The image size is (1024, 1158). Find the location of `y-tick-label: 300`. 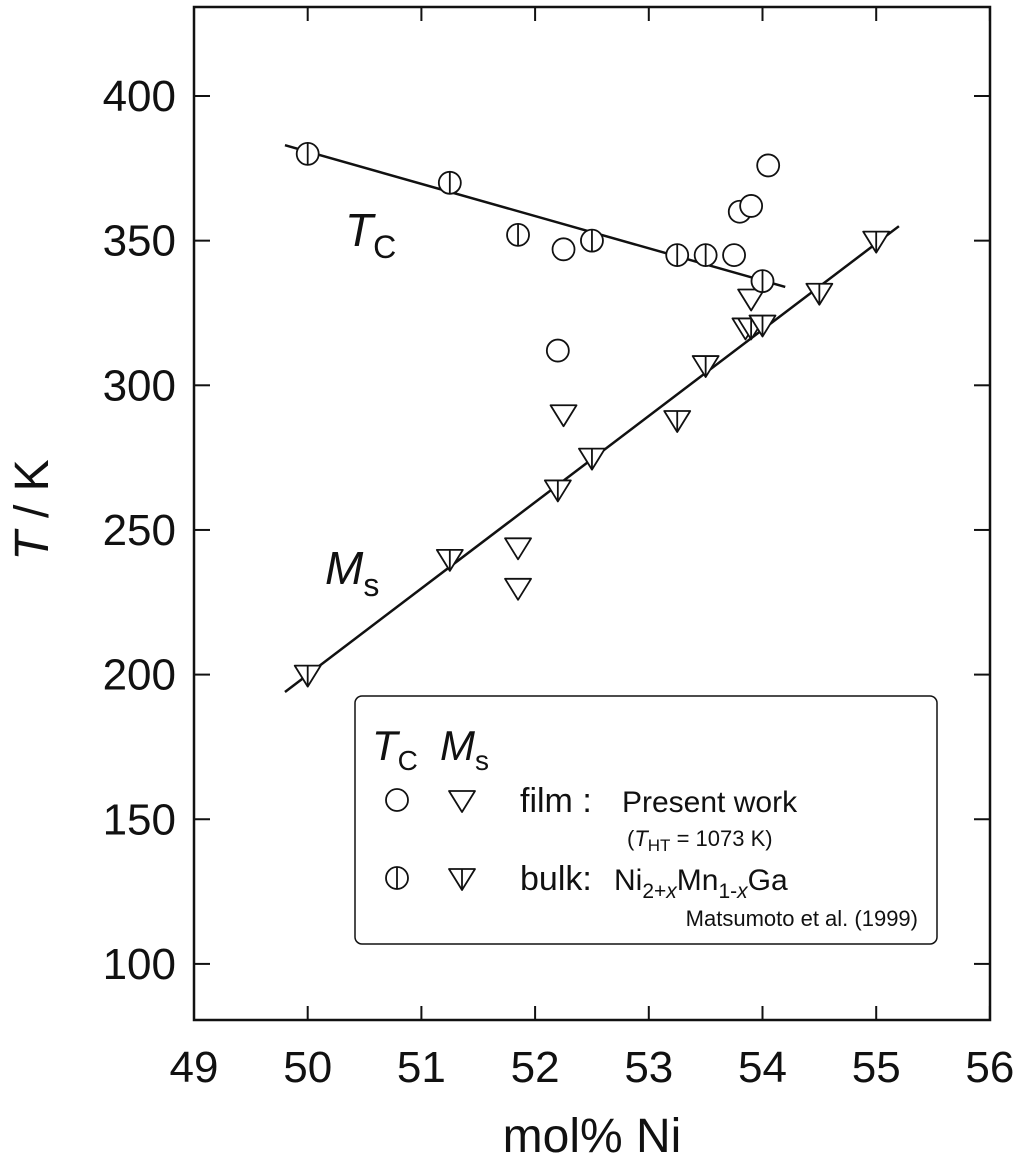

y-tick-label: 300 is located at coordinates (139, 385).